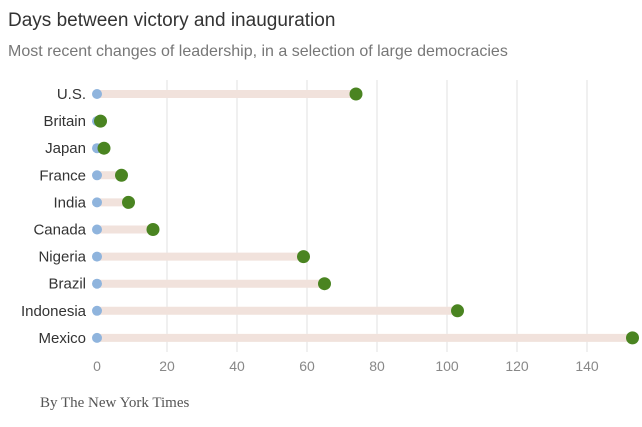 The width and height of the screenshot is (642, 427). Describe the element at coordinates (377, 366) in the screenshot. I see `x-tick-label: 80` at that location.